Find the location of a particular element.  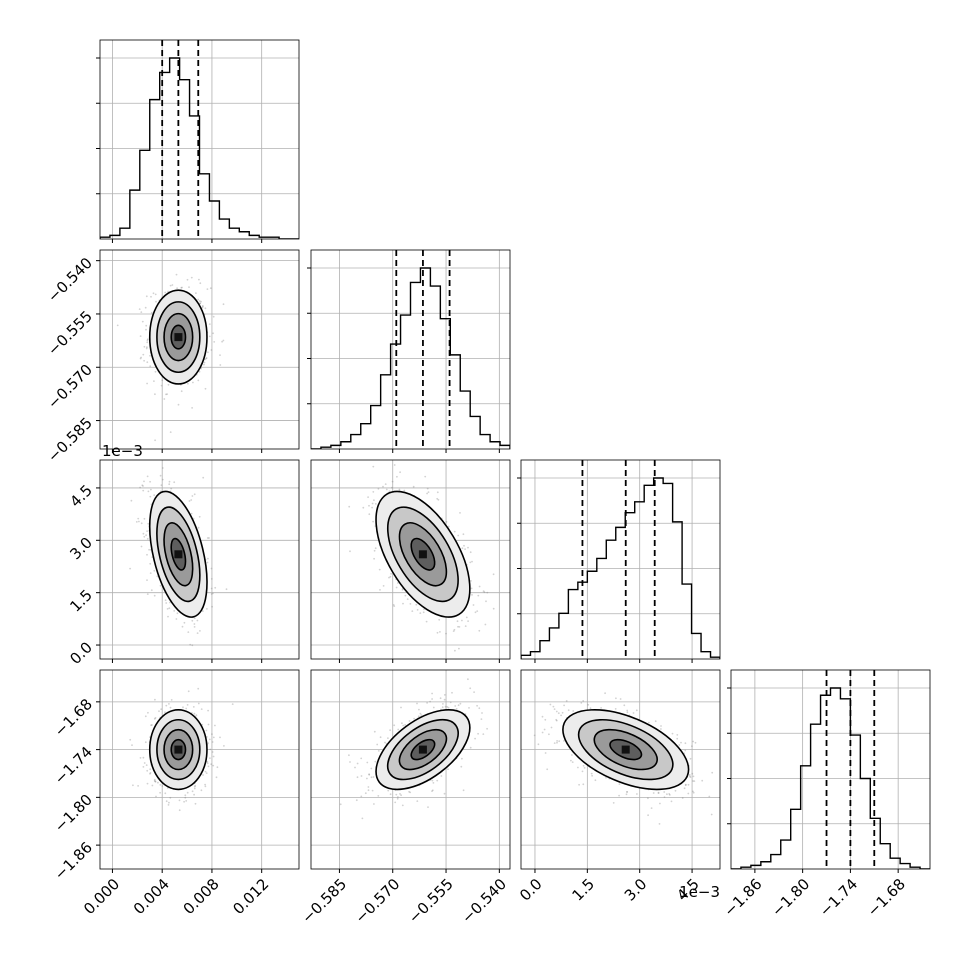

x-tick-label: −0.585 is located at coordinates (324, 901).